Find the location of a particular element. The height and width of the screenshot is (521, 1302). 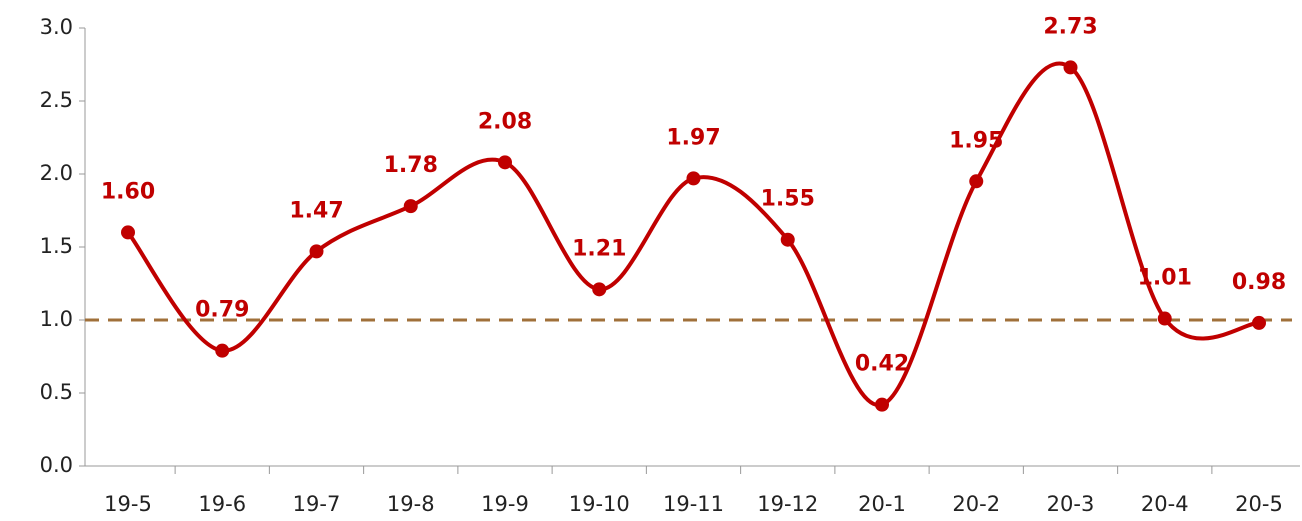

y-tick-label: 0.5 is located at coordinates (56, 392).